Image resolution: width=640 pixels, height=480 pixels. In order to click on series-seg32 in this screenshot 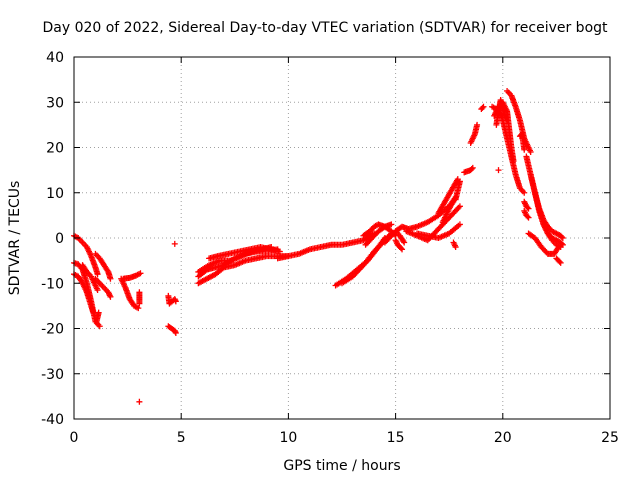, I will do `click(454, 245)`.